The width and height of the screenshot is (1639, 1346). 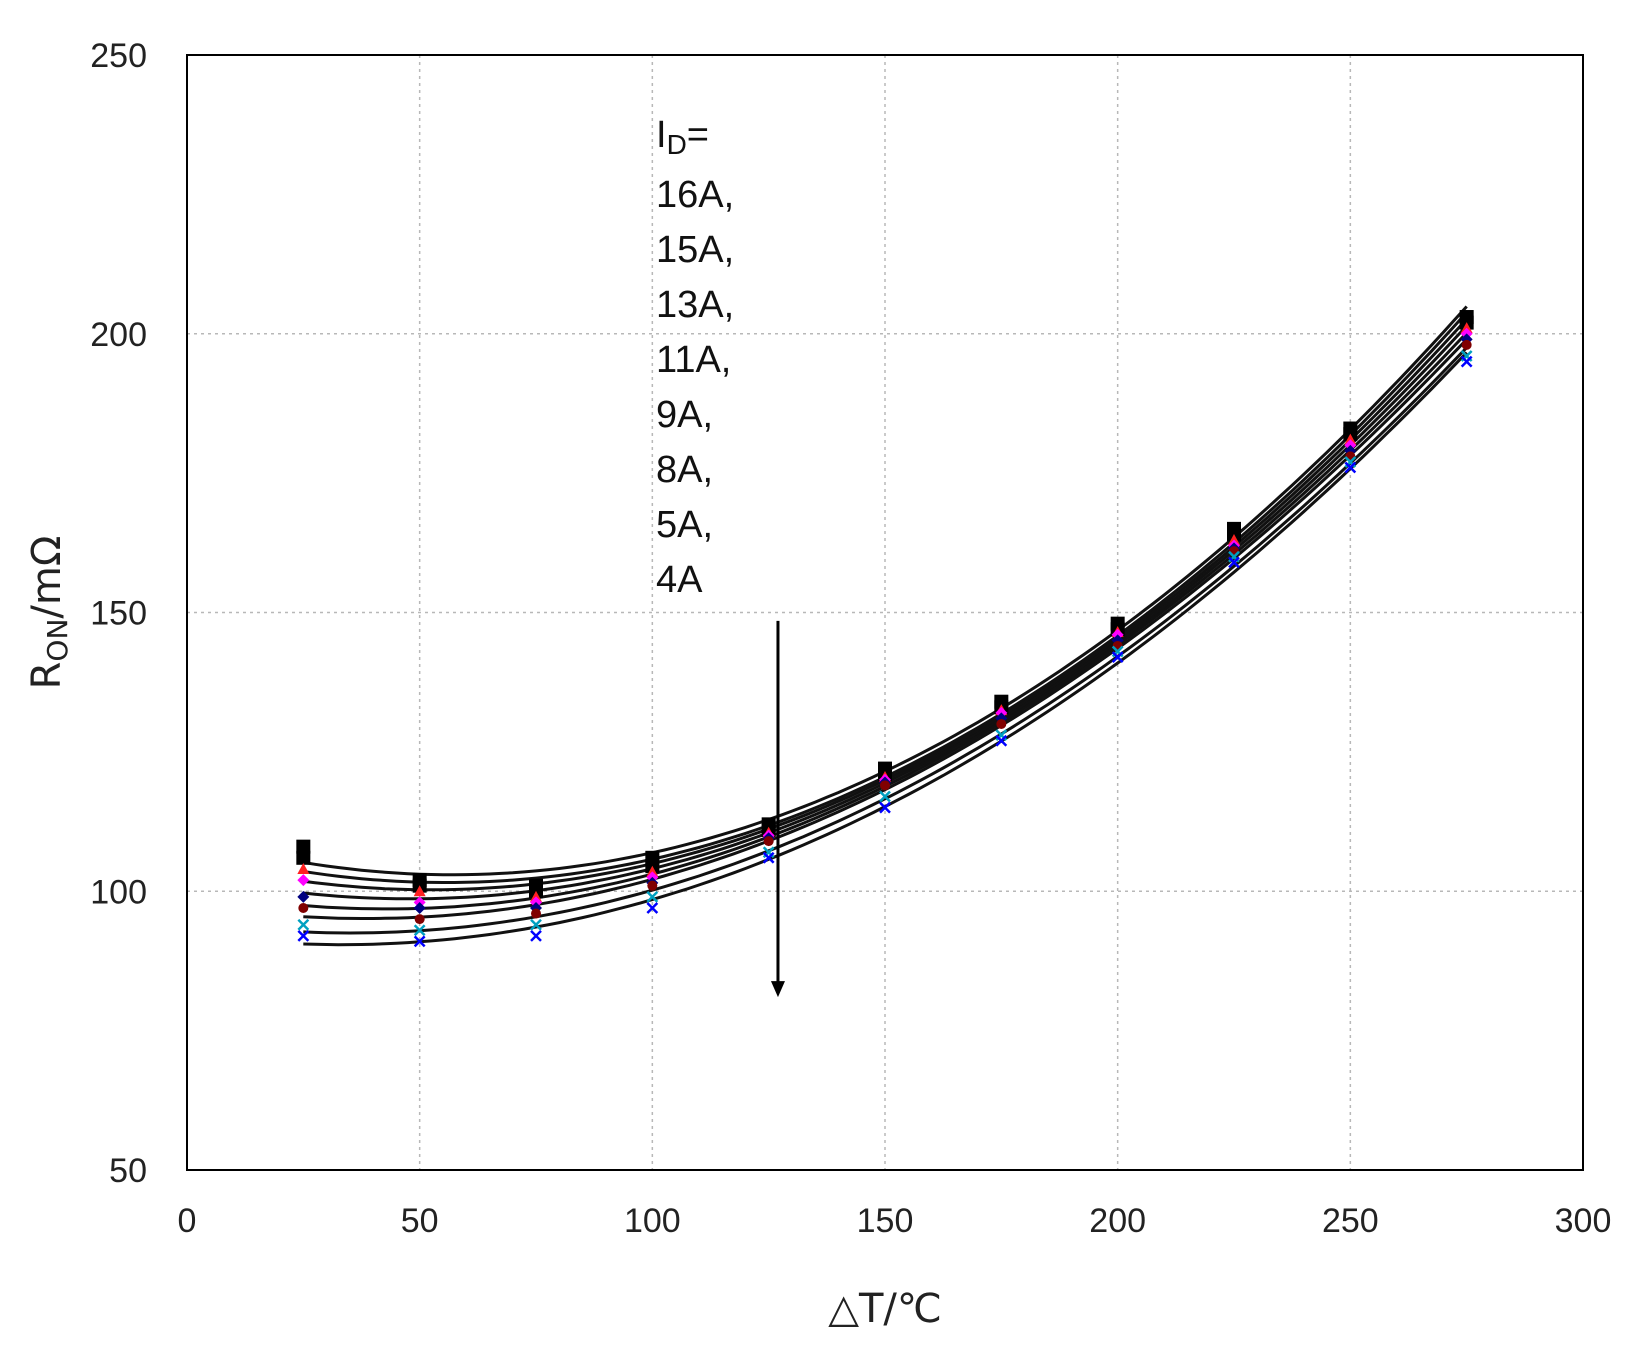 I want to click on y-axis-title-subscript: ON, so click(x=57, y=640).